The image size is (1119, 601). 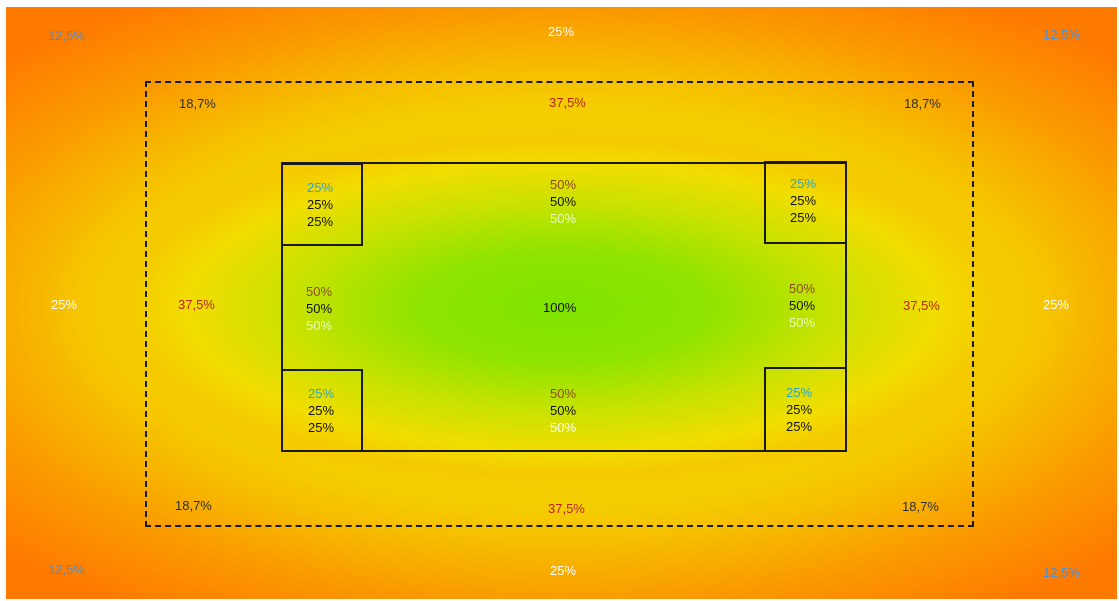 What do you see at coordinates (921, 305) in the screenshot?
I see `dashed-middle-right-label: 37,5%` at bounding box center [921, 305].